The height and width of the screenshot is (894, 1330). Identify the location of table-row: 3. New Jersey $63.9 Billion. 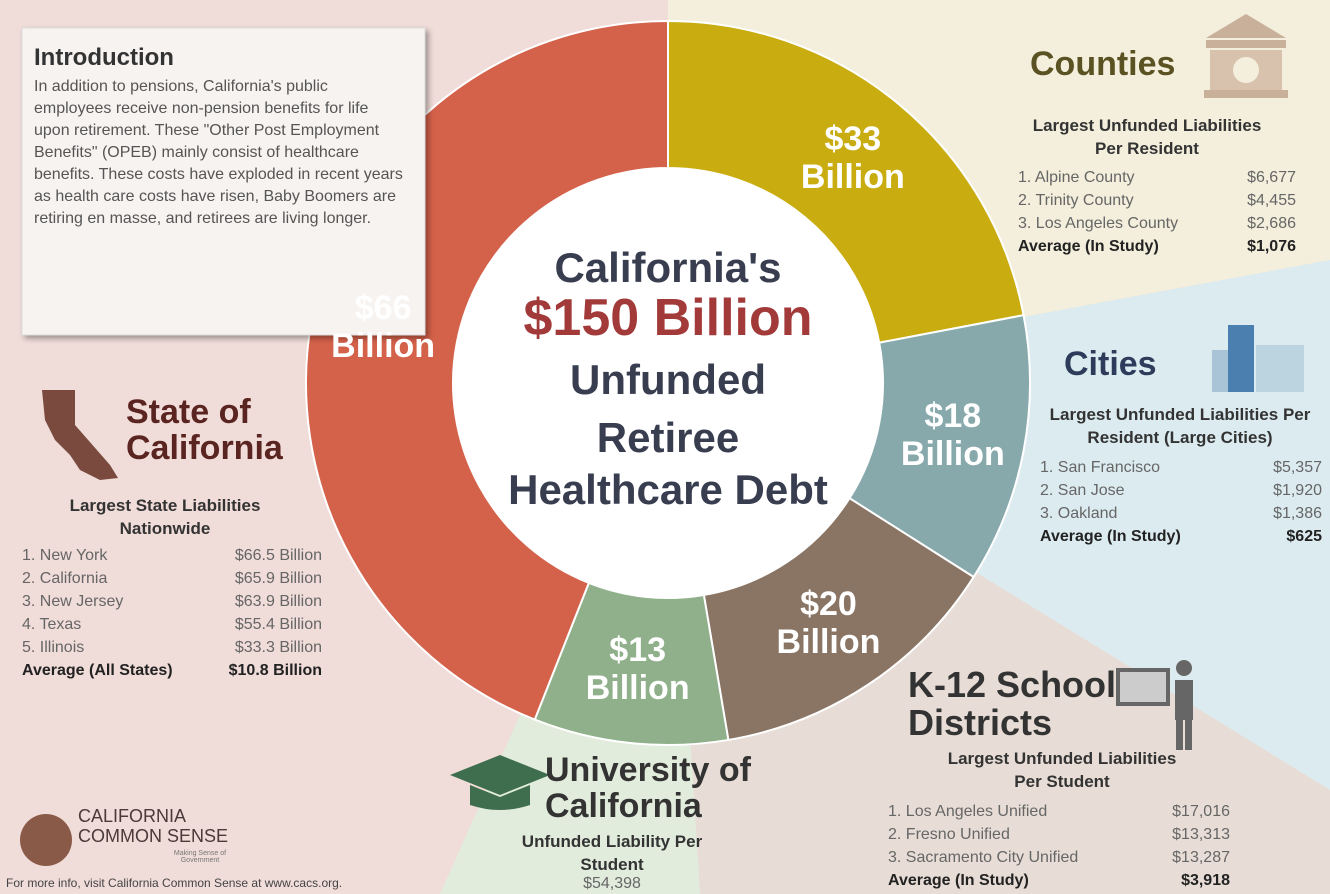
(172, 601).